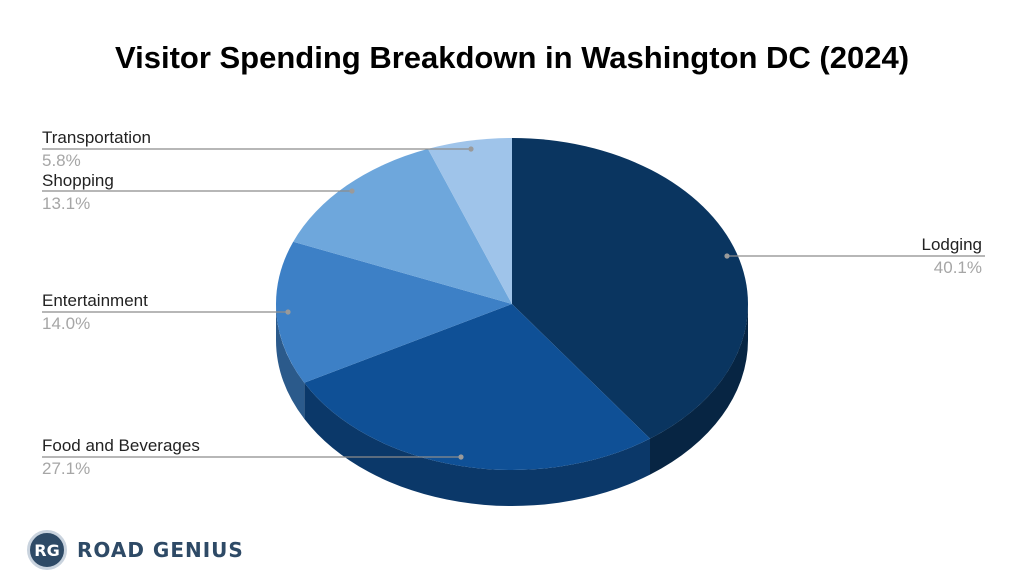 The height and width of the screenshot is (582, 1024). I want to click on pie-side-food-and-beverages, so click(477, 444).